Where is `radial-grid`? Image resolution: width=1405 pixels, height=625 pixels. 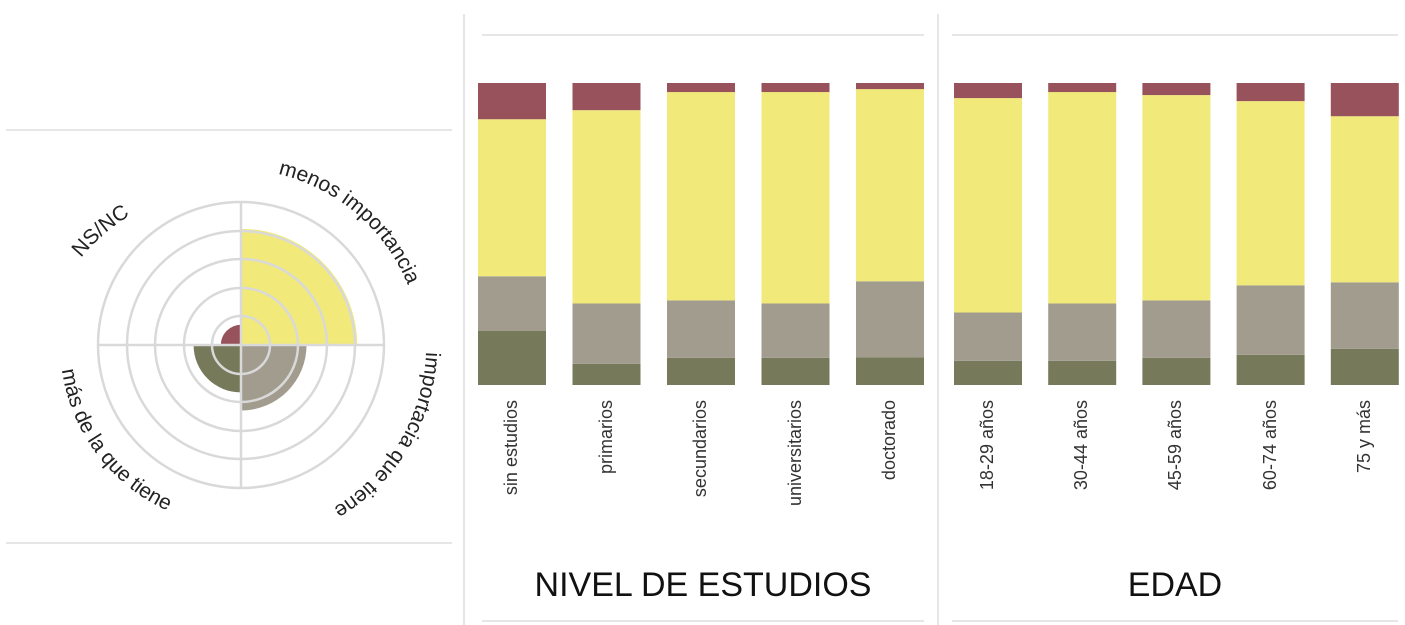 radial-grid is located at coordinates (241, 345).